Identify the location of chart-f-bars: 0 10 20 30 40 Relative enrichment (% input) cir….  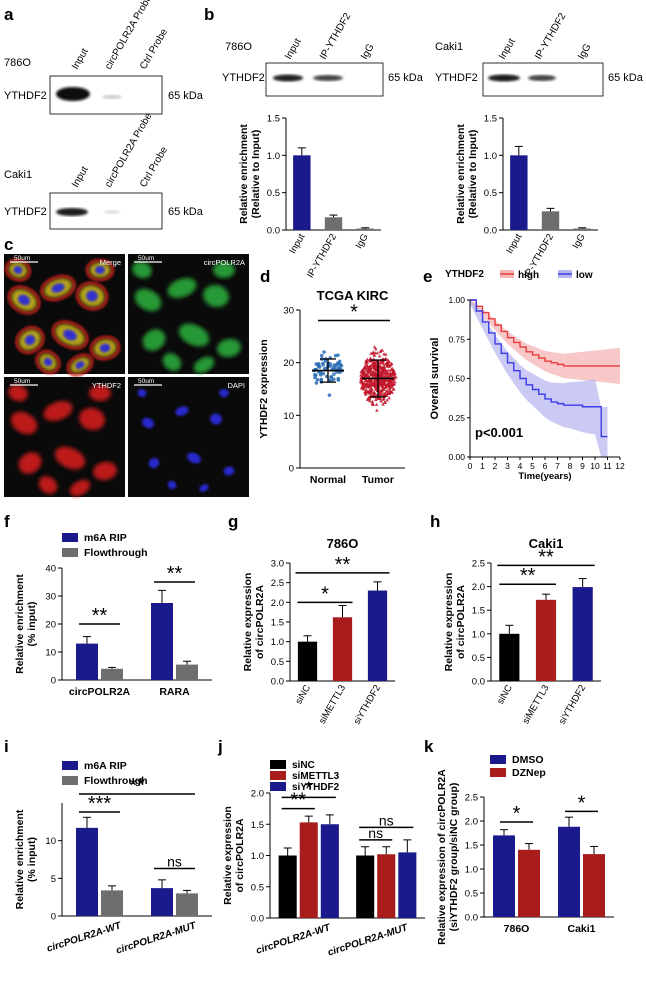
(113, 615).